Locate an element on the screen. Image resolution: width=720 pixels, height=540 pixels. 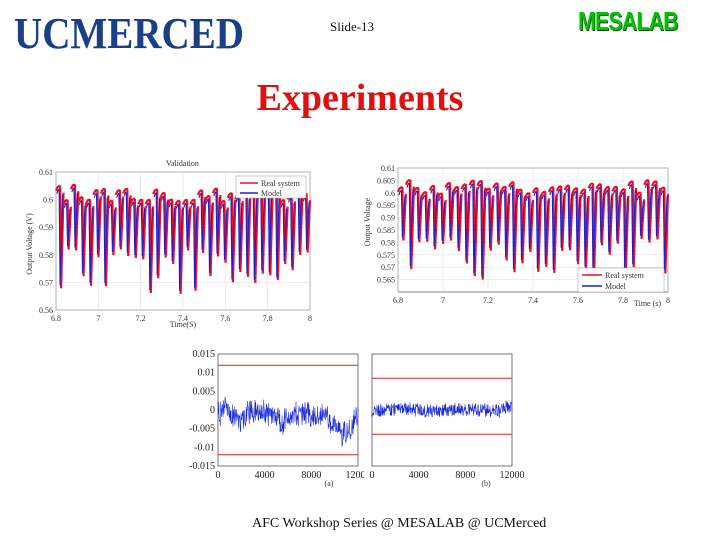
ucmerced-logo-text: UCMERCED is located at coordinates (129, 33).